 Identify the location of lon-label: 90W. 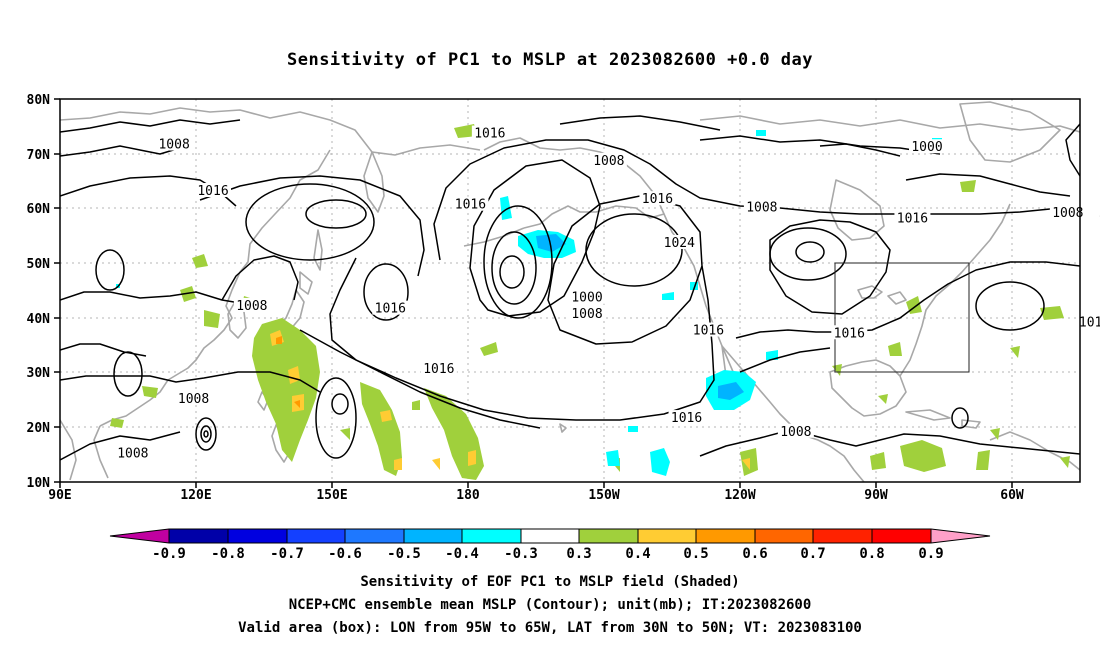
(876, 495).